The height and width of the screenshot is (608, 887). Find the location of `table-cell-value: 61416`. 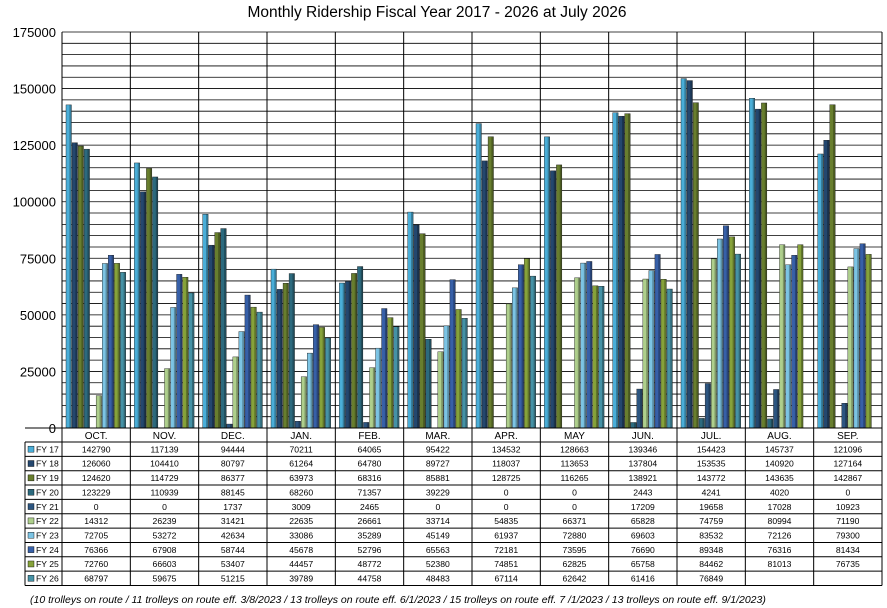

table-cell-value: 61416 is located at coordinates (643, 579).